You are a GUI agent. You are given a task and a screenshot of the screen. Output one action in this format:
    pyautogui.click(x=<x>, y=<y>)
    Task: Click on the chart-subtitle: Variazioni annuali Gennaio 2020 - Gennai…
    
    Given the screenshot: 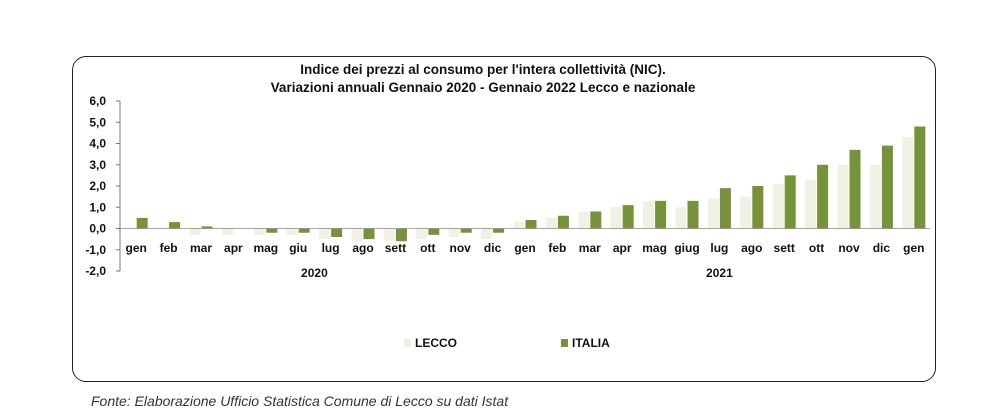 What is the action you would take?
    pyautogui.click(x=483, y=87)
    